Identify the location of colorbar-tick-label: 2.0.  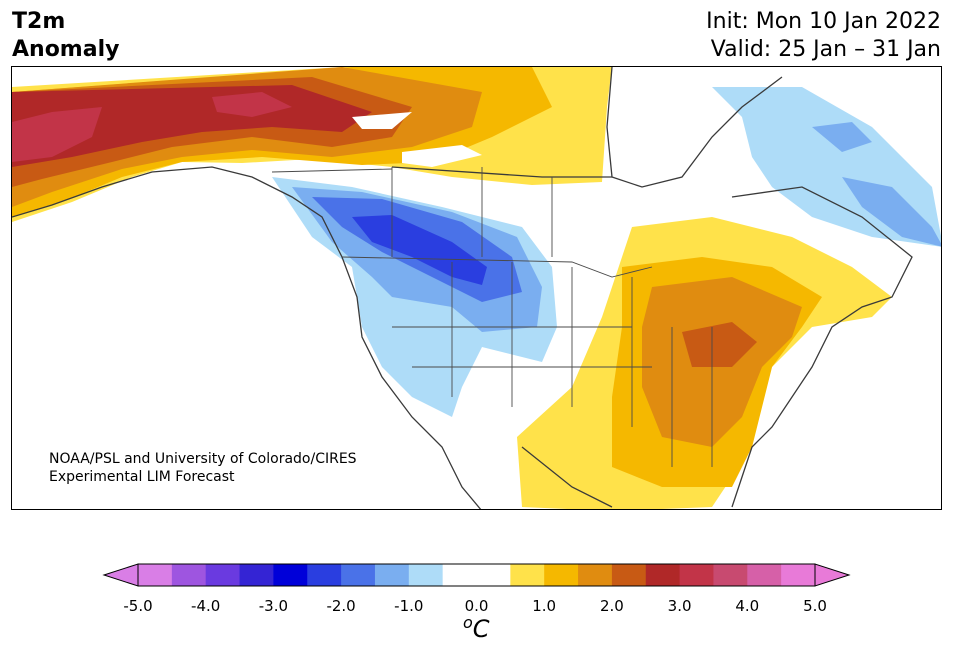
(611, 606).